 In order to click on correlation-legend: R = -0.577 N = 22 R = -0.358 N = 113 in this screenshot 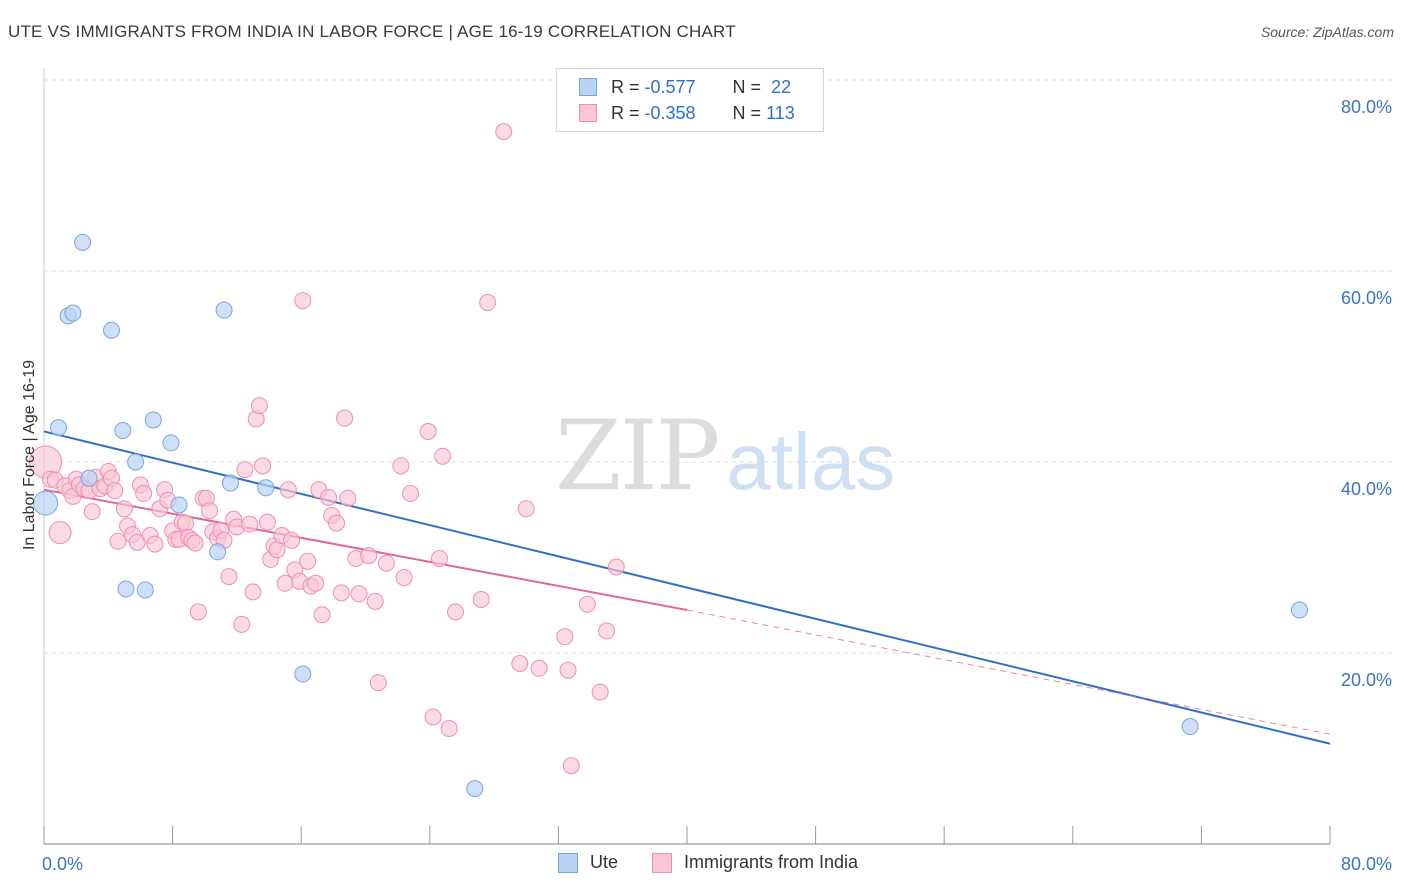, I will do `click(690, 100)`.